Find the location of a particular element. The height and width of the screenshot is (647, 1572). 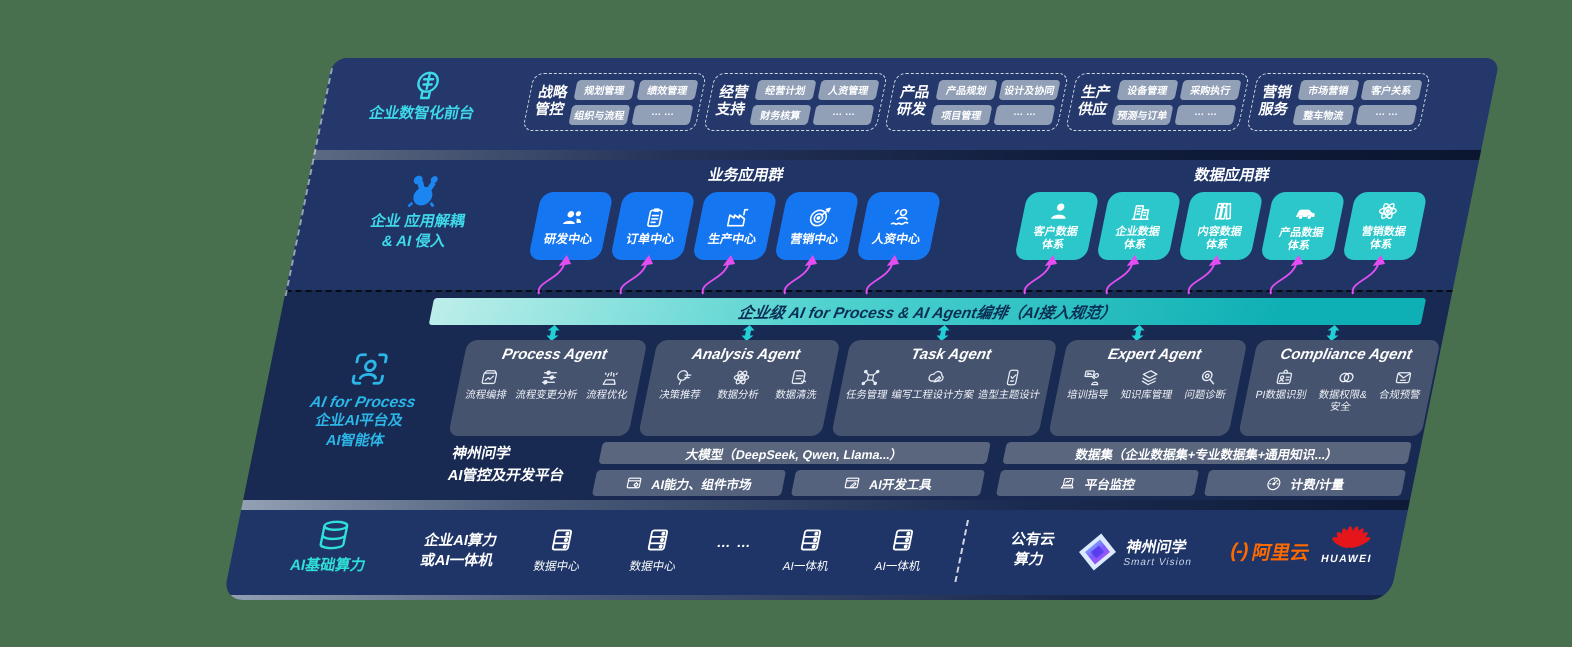

order-clipboard-icon is located at coordinates (655, 217).